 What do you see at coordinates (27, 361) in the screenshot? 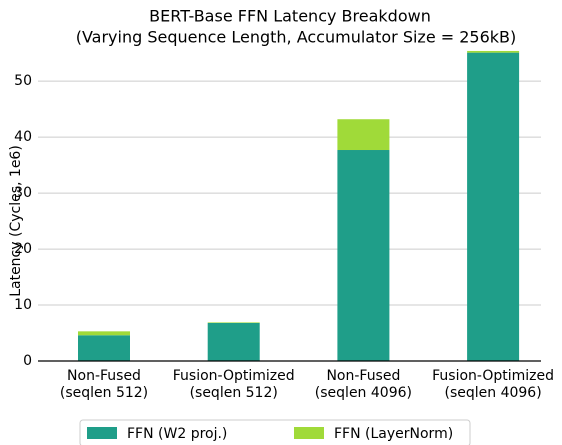
I see `y-tick-label: 0` at bounding box center [27, 361].